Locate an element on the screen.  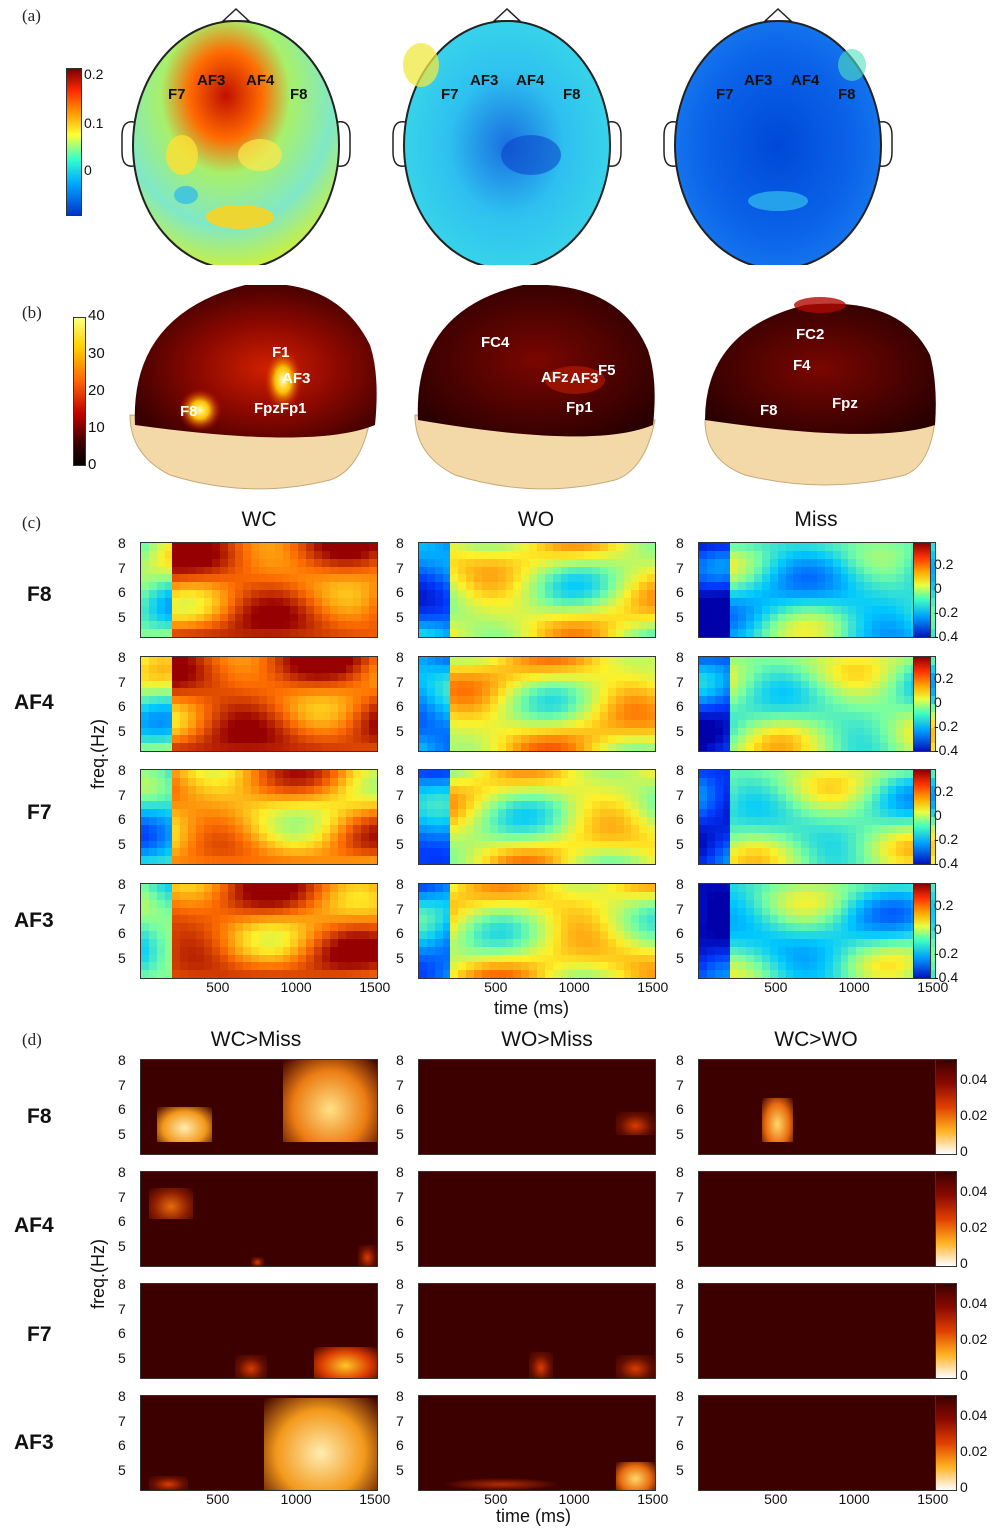
significant-region is located at coordinates (170, 1203).